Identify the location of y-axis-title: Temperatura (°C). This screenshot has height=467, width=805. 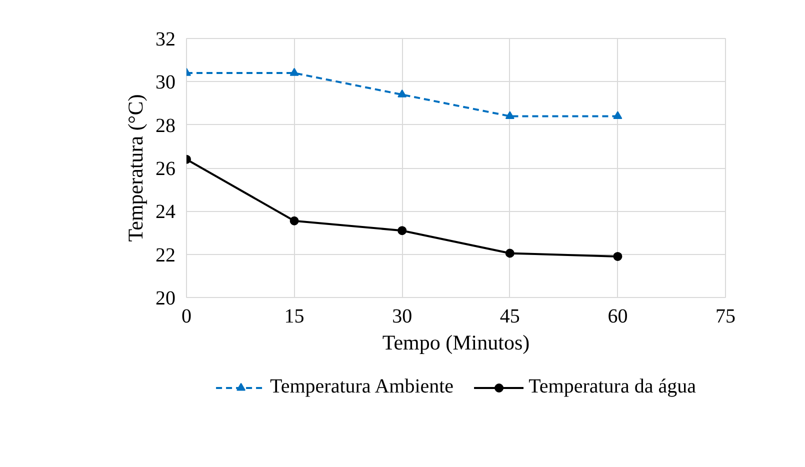
(136, 168).